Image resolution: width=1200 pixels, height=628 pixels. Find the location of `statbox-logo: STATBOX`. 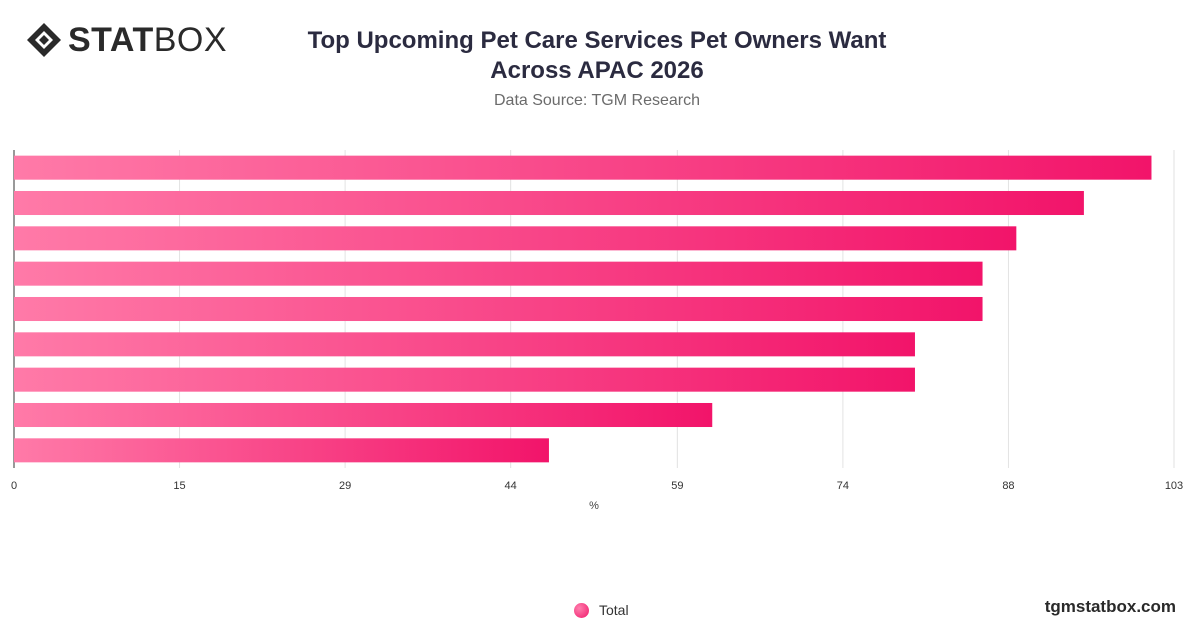

statbox-logo: STATBOX is located at coordinates (126, 40).